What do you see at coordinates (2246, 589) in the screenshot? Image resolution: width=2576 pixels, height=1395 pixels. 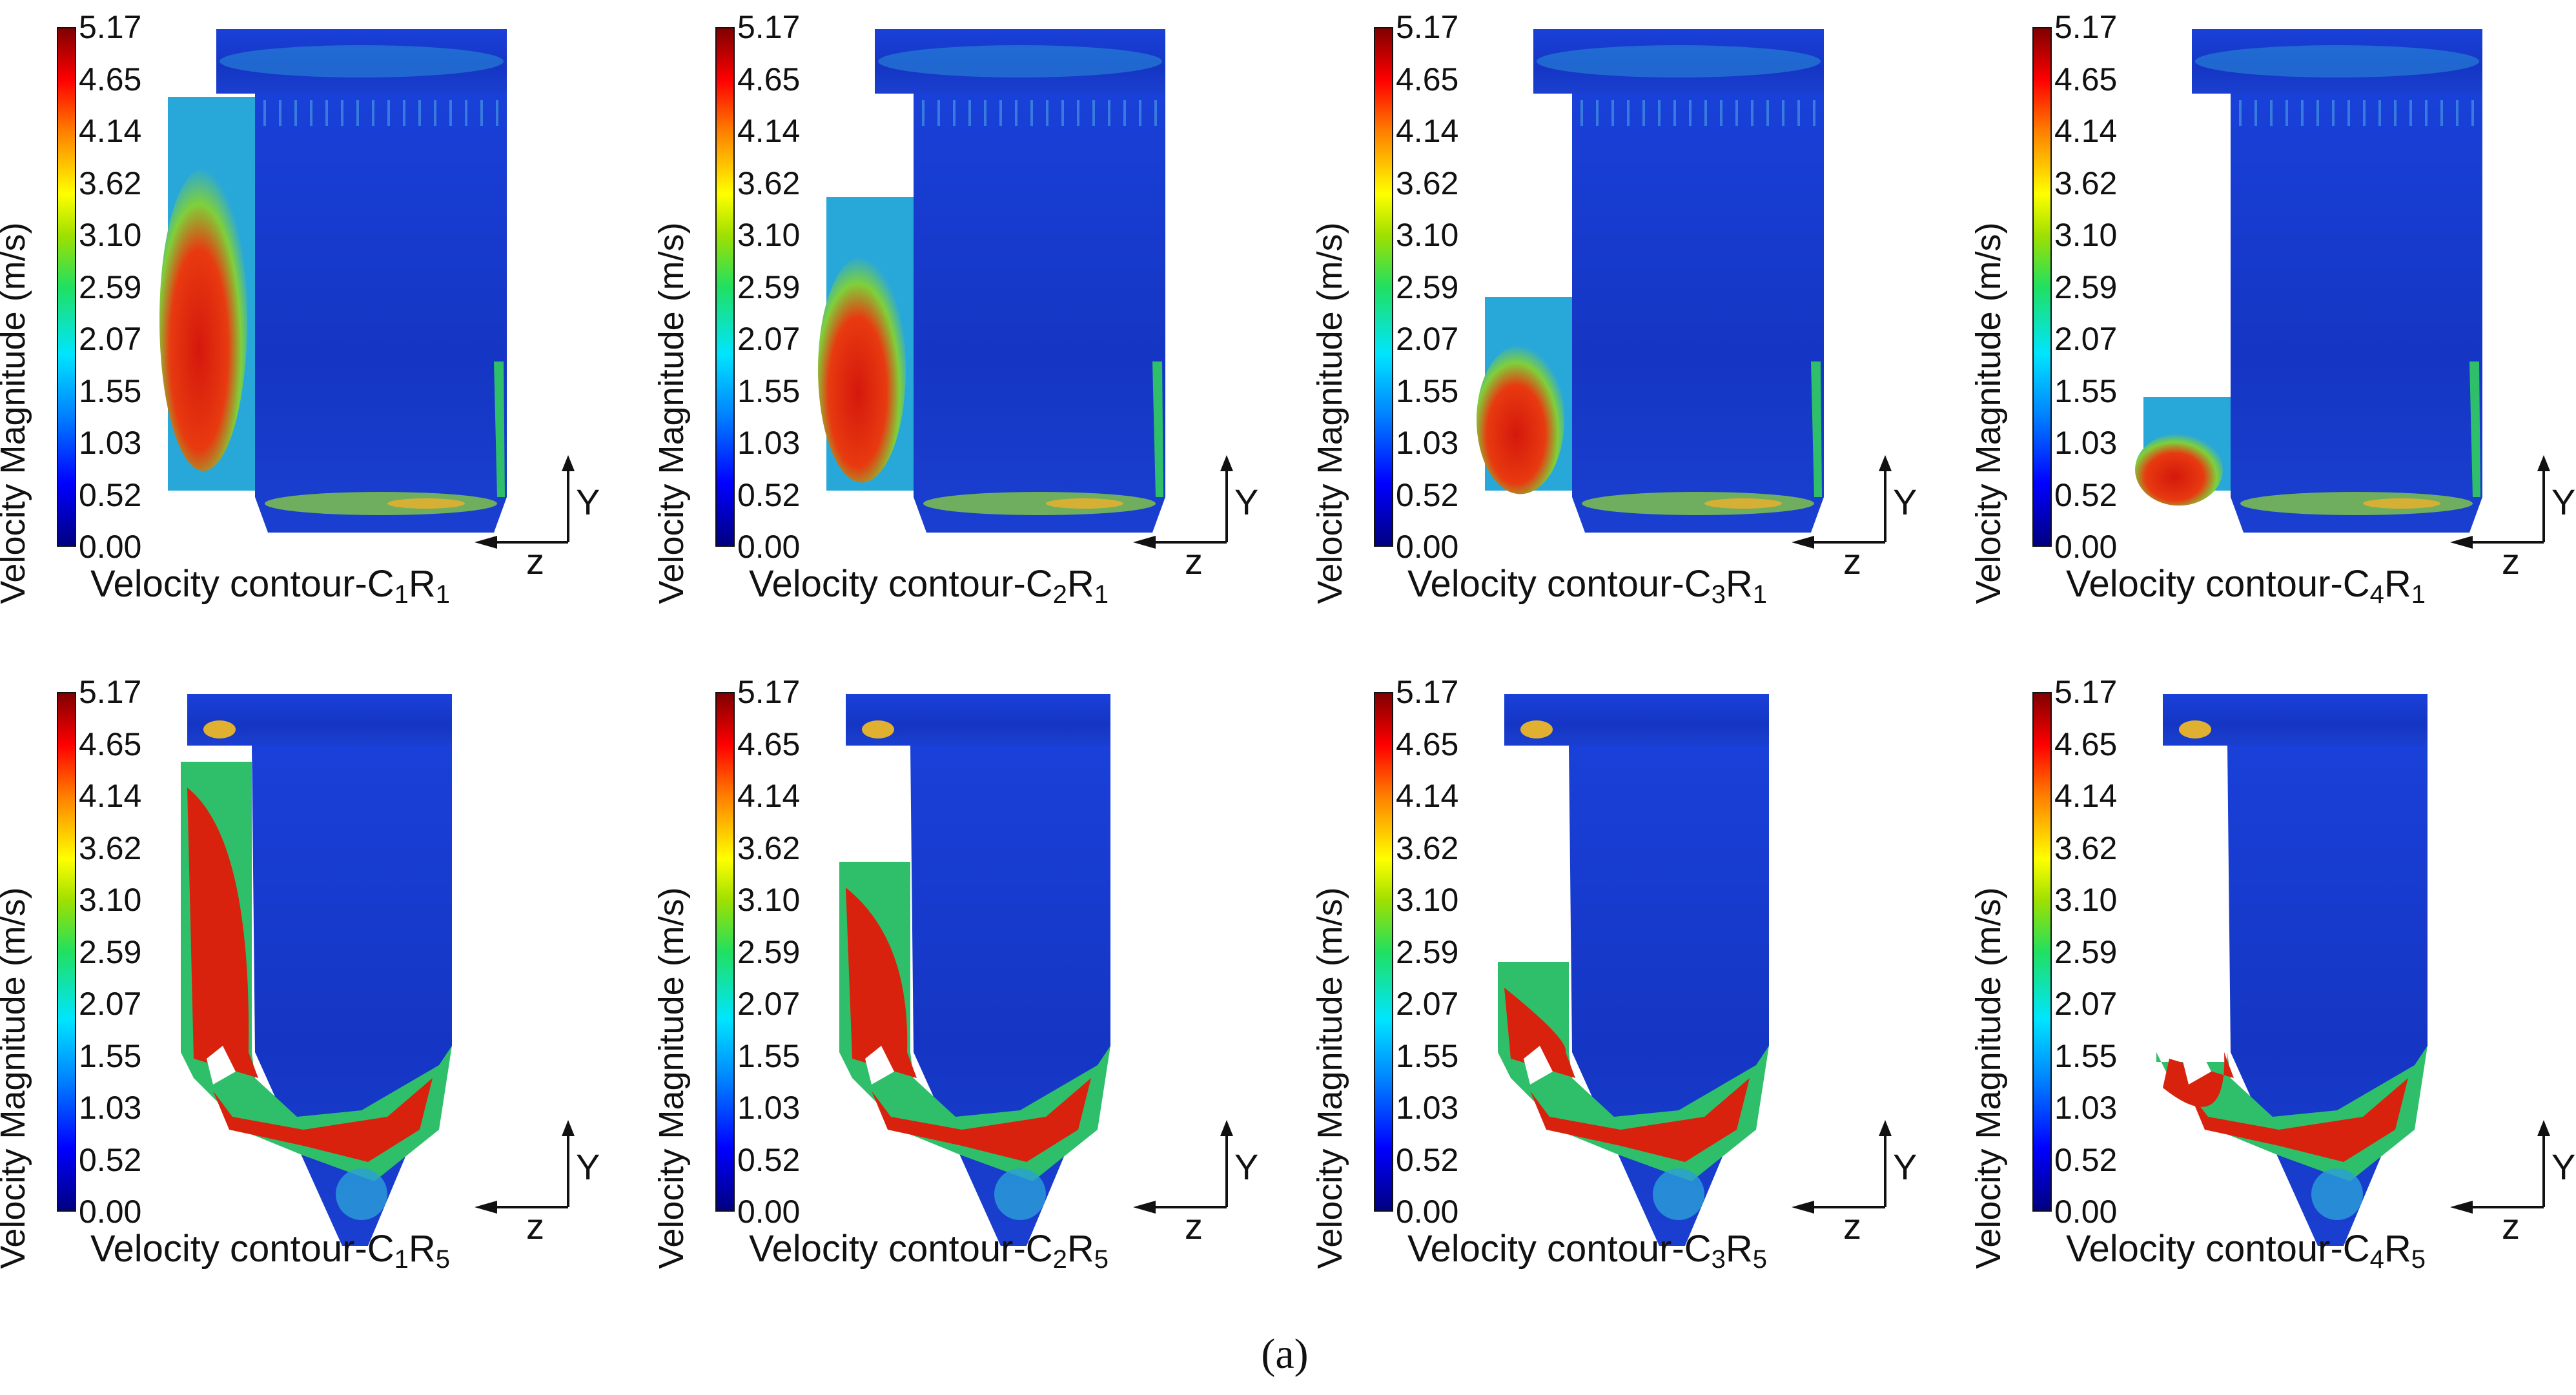 I see `panel-caption: Velocity contour-C4R1` at bounding box center [2246, 589].